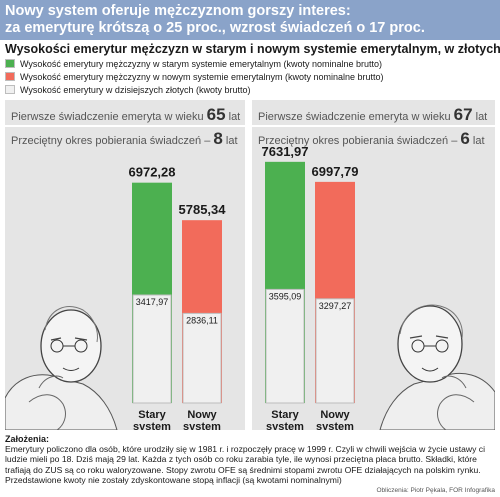 This screenshot has height=497, width=500. What do you see at coordinates (152, 172) in the screenshot?
I see `nominal-value-label: 6972,28` at bounding box center [152, 172].